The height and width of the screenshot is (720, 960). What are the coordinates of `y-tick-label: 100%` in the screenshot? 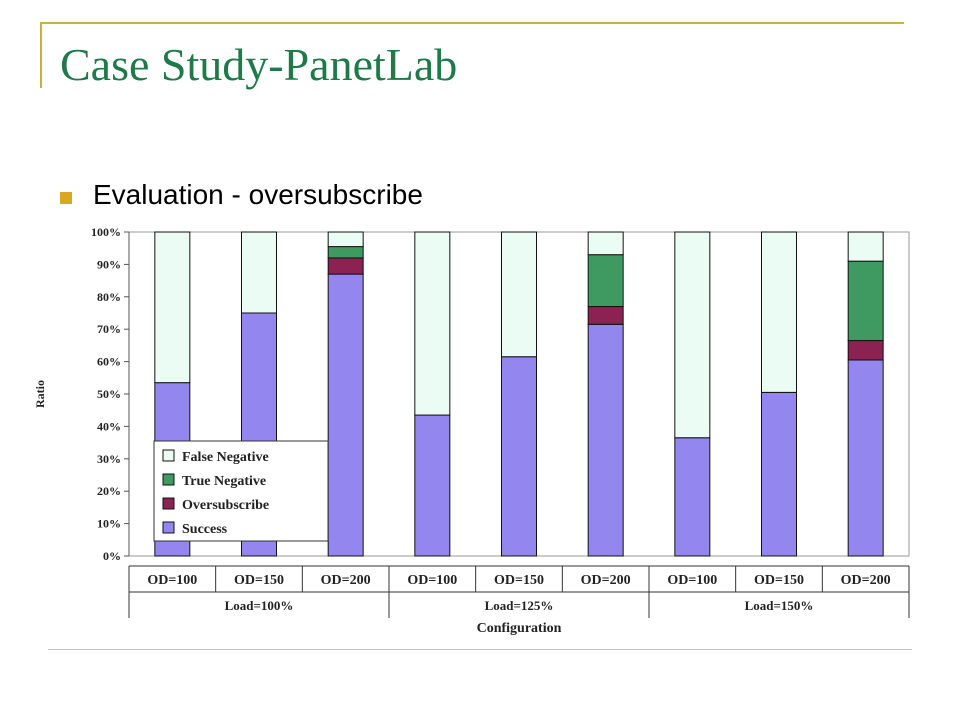 It's located at (106, 232).